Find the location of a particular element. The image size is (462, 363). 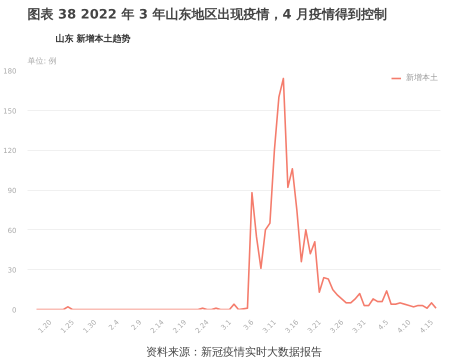

chart-subtitle: 山东 新增本土趋势 is located at coordinates (93, 39).